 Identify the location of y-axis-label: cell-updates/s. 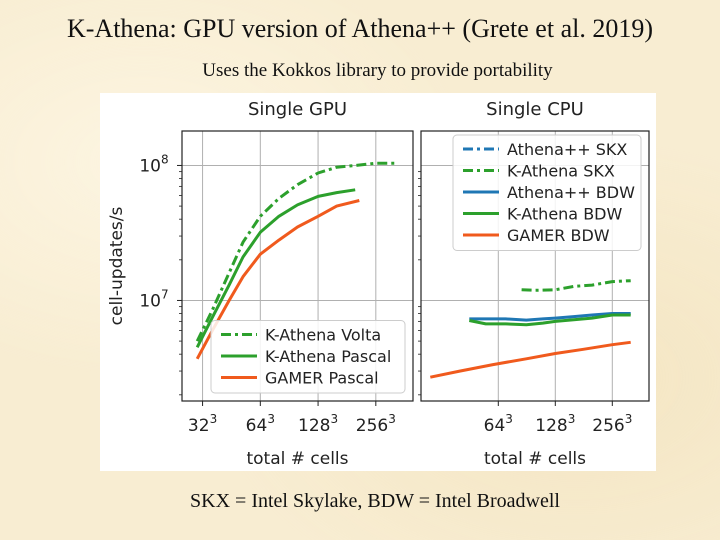
(117, 265).